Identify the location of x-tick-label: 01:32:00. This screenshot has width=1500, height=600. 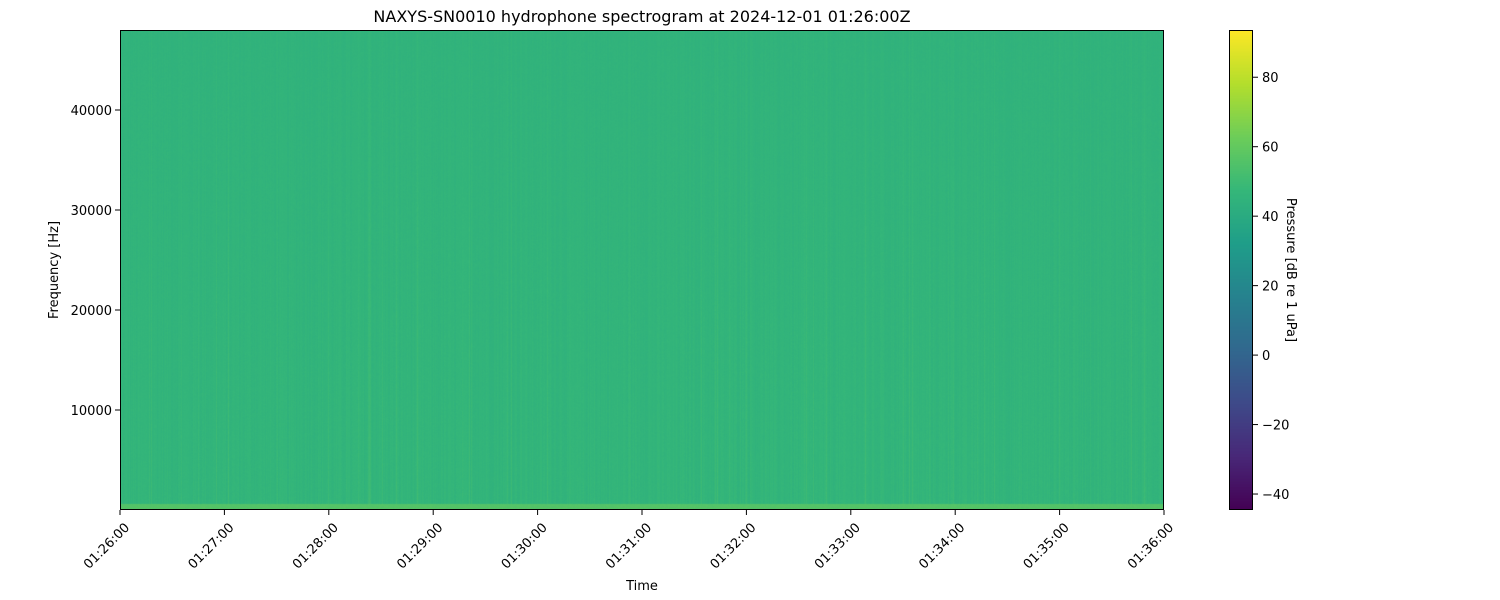
(734, 546).